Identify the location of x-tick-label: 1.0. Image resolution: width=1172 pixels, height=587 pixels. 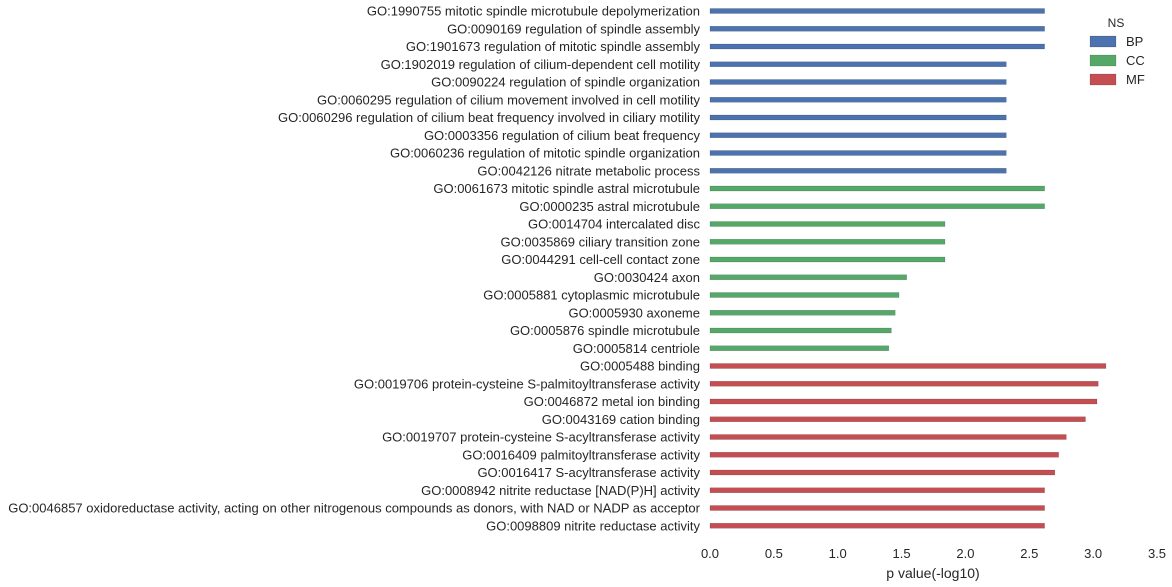
(838, 553).